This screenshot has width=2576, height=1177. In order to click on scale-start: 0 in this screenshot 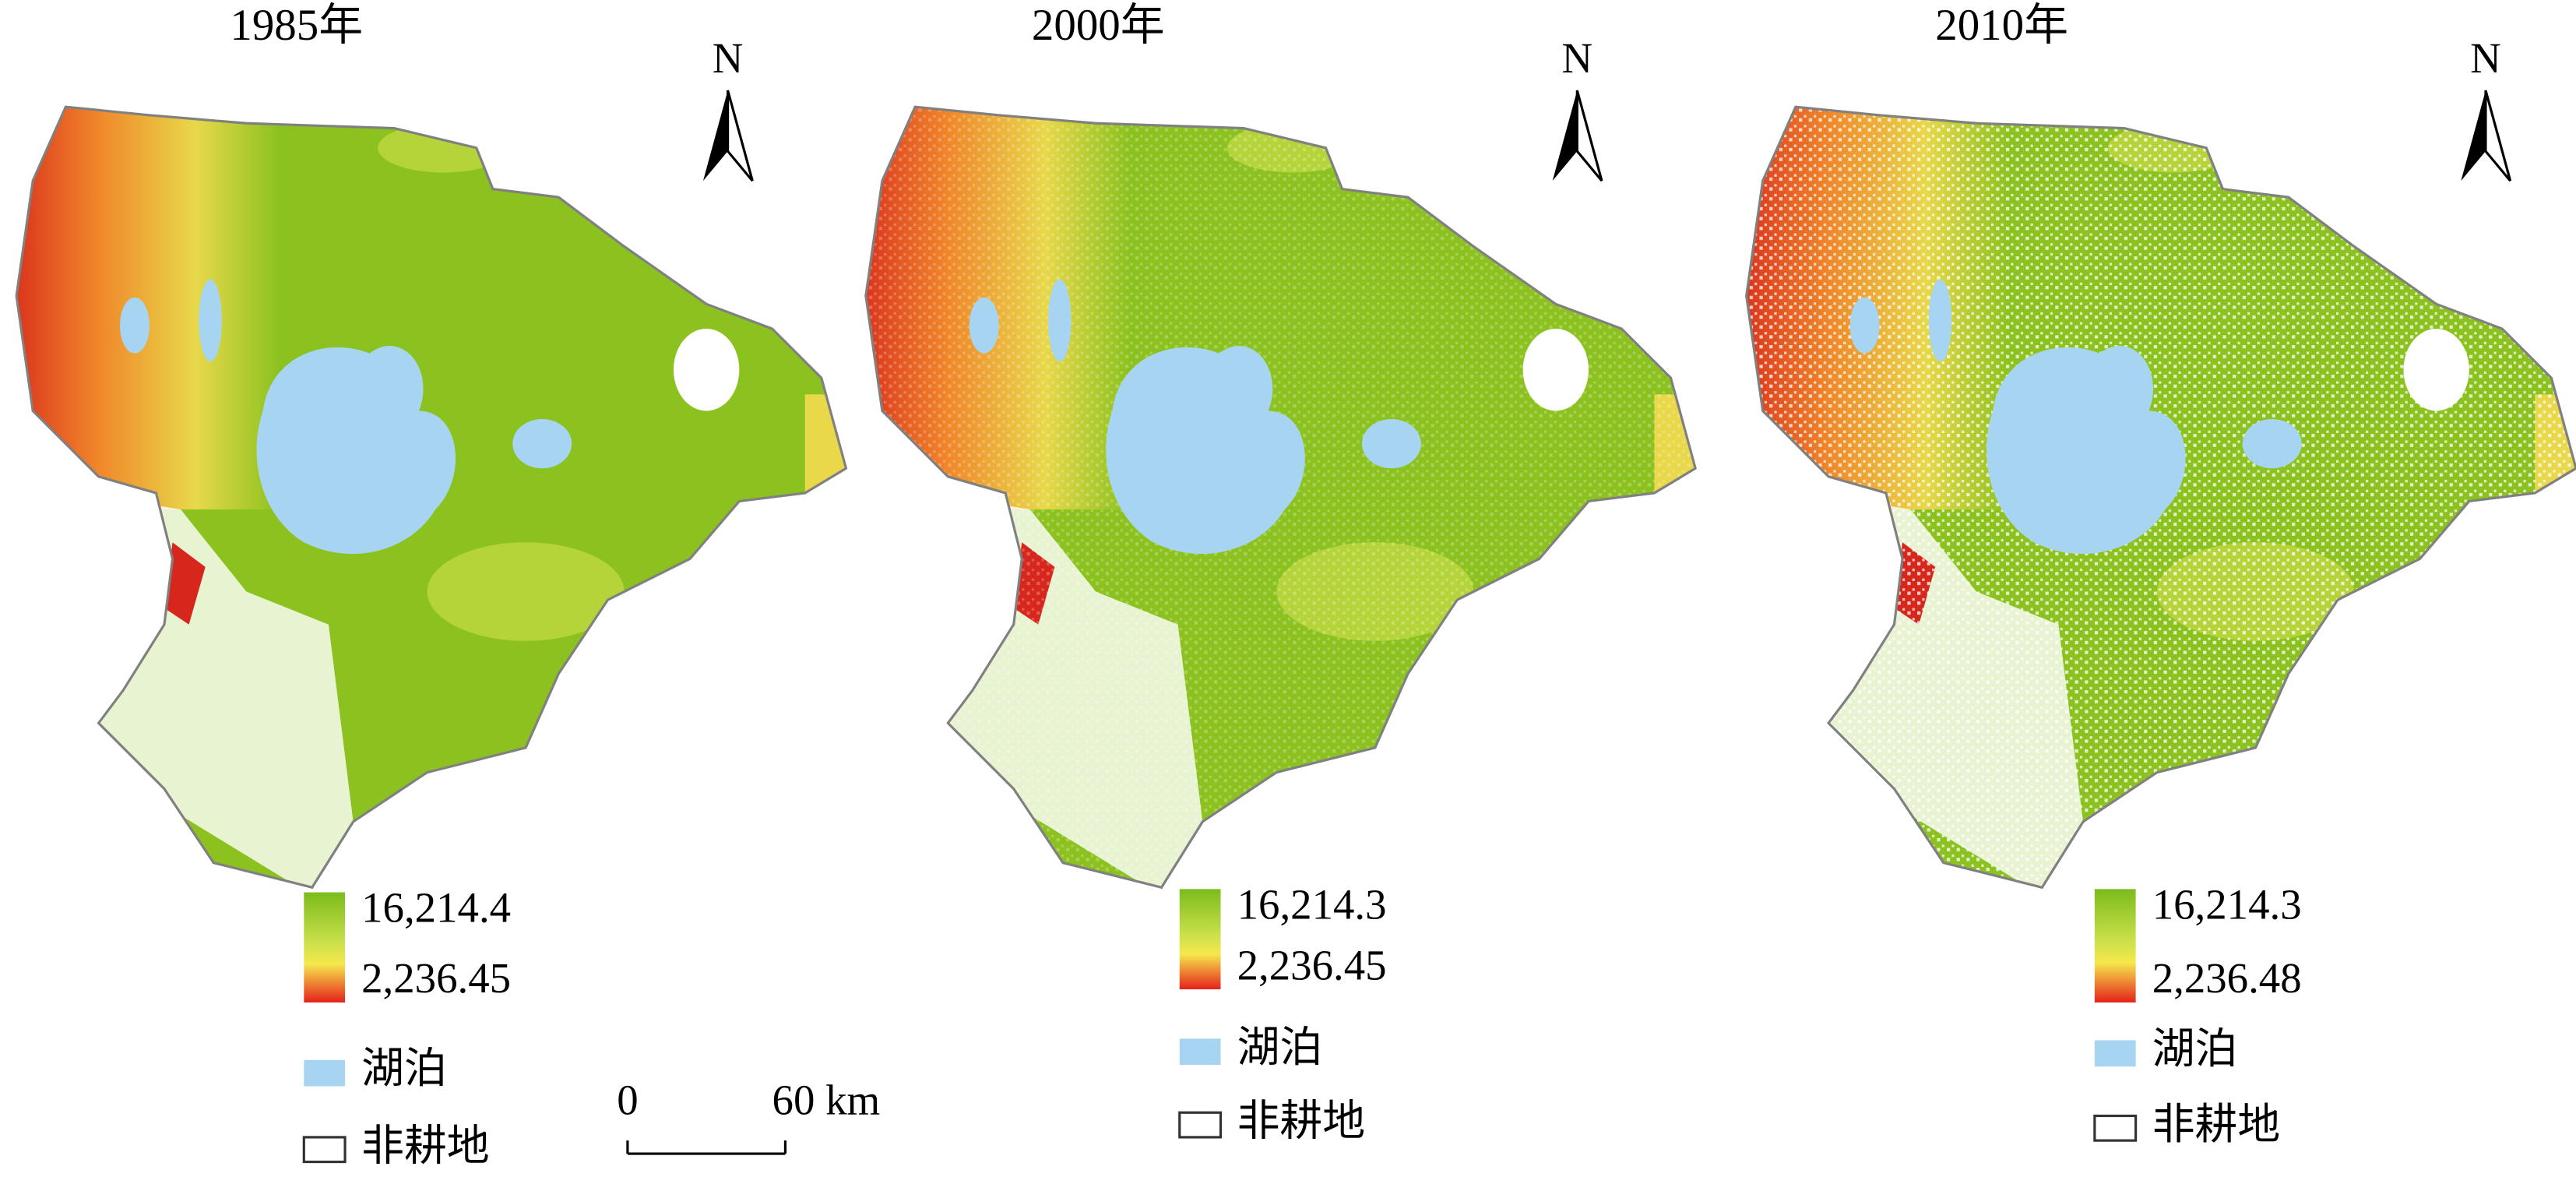, I will do `click(627, 1099)`.